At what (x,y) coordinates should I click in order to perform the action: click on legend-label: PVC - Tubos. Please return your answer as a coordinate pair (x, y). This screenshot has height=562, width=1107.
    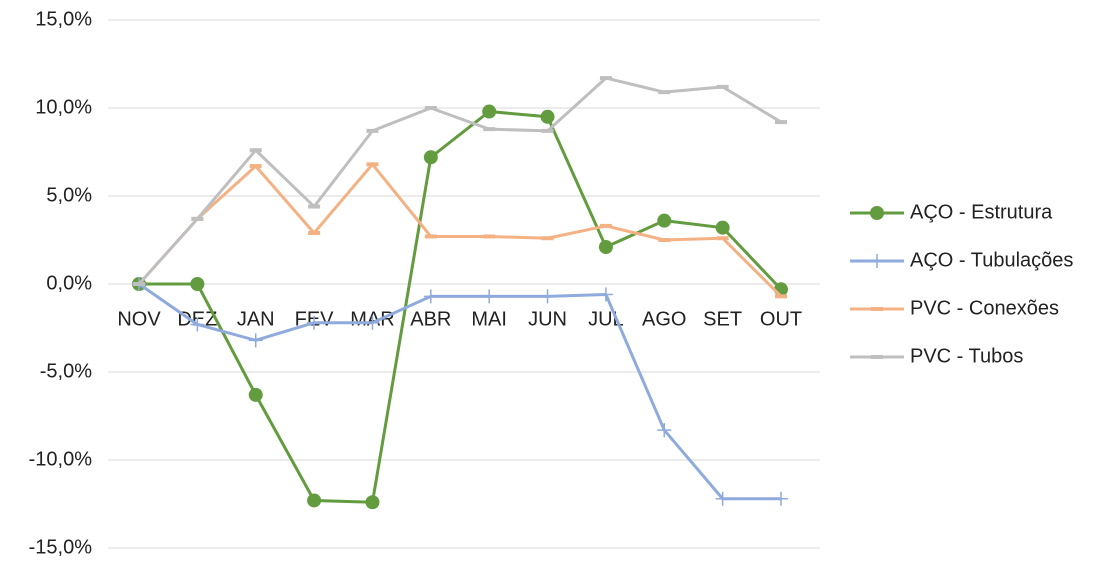
    Looking at the image, I should click on (966, 356).